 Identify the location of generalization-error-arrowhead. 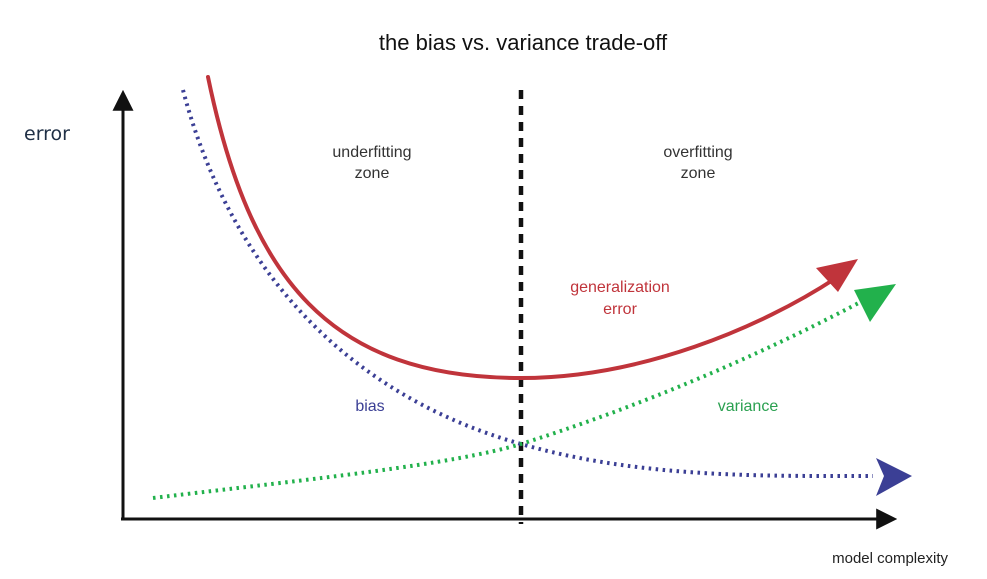
(837, 275).